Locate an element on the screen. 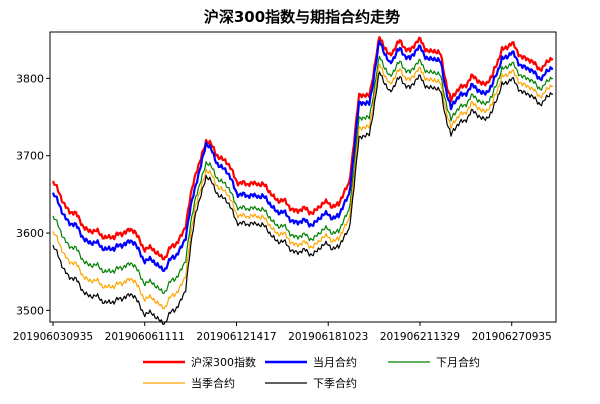 The image size is (600, 404). y-tick-label: 3600 is located at coordinates (30, 233).